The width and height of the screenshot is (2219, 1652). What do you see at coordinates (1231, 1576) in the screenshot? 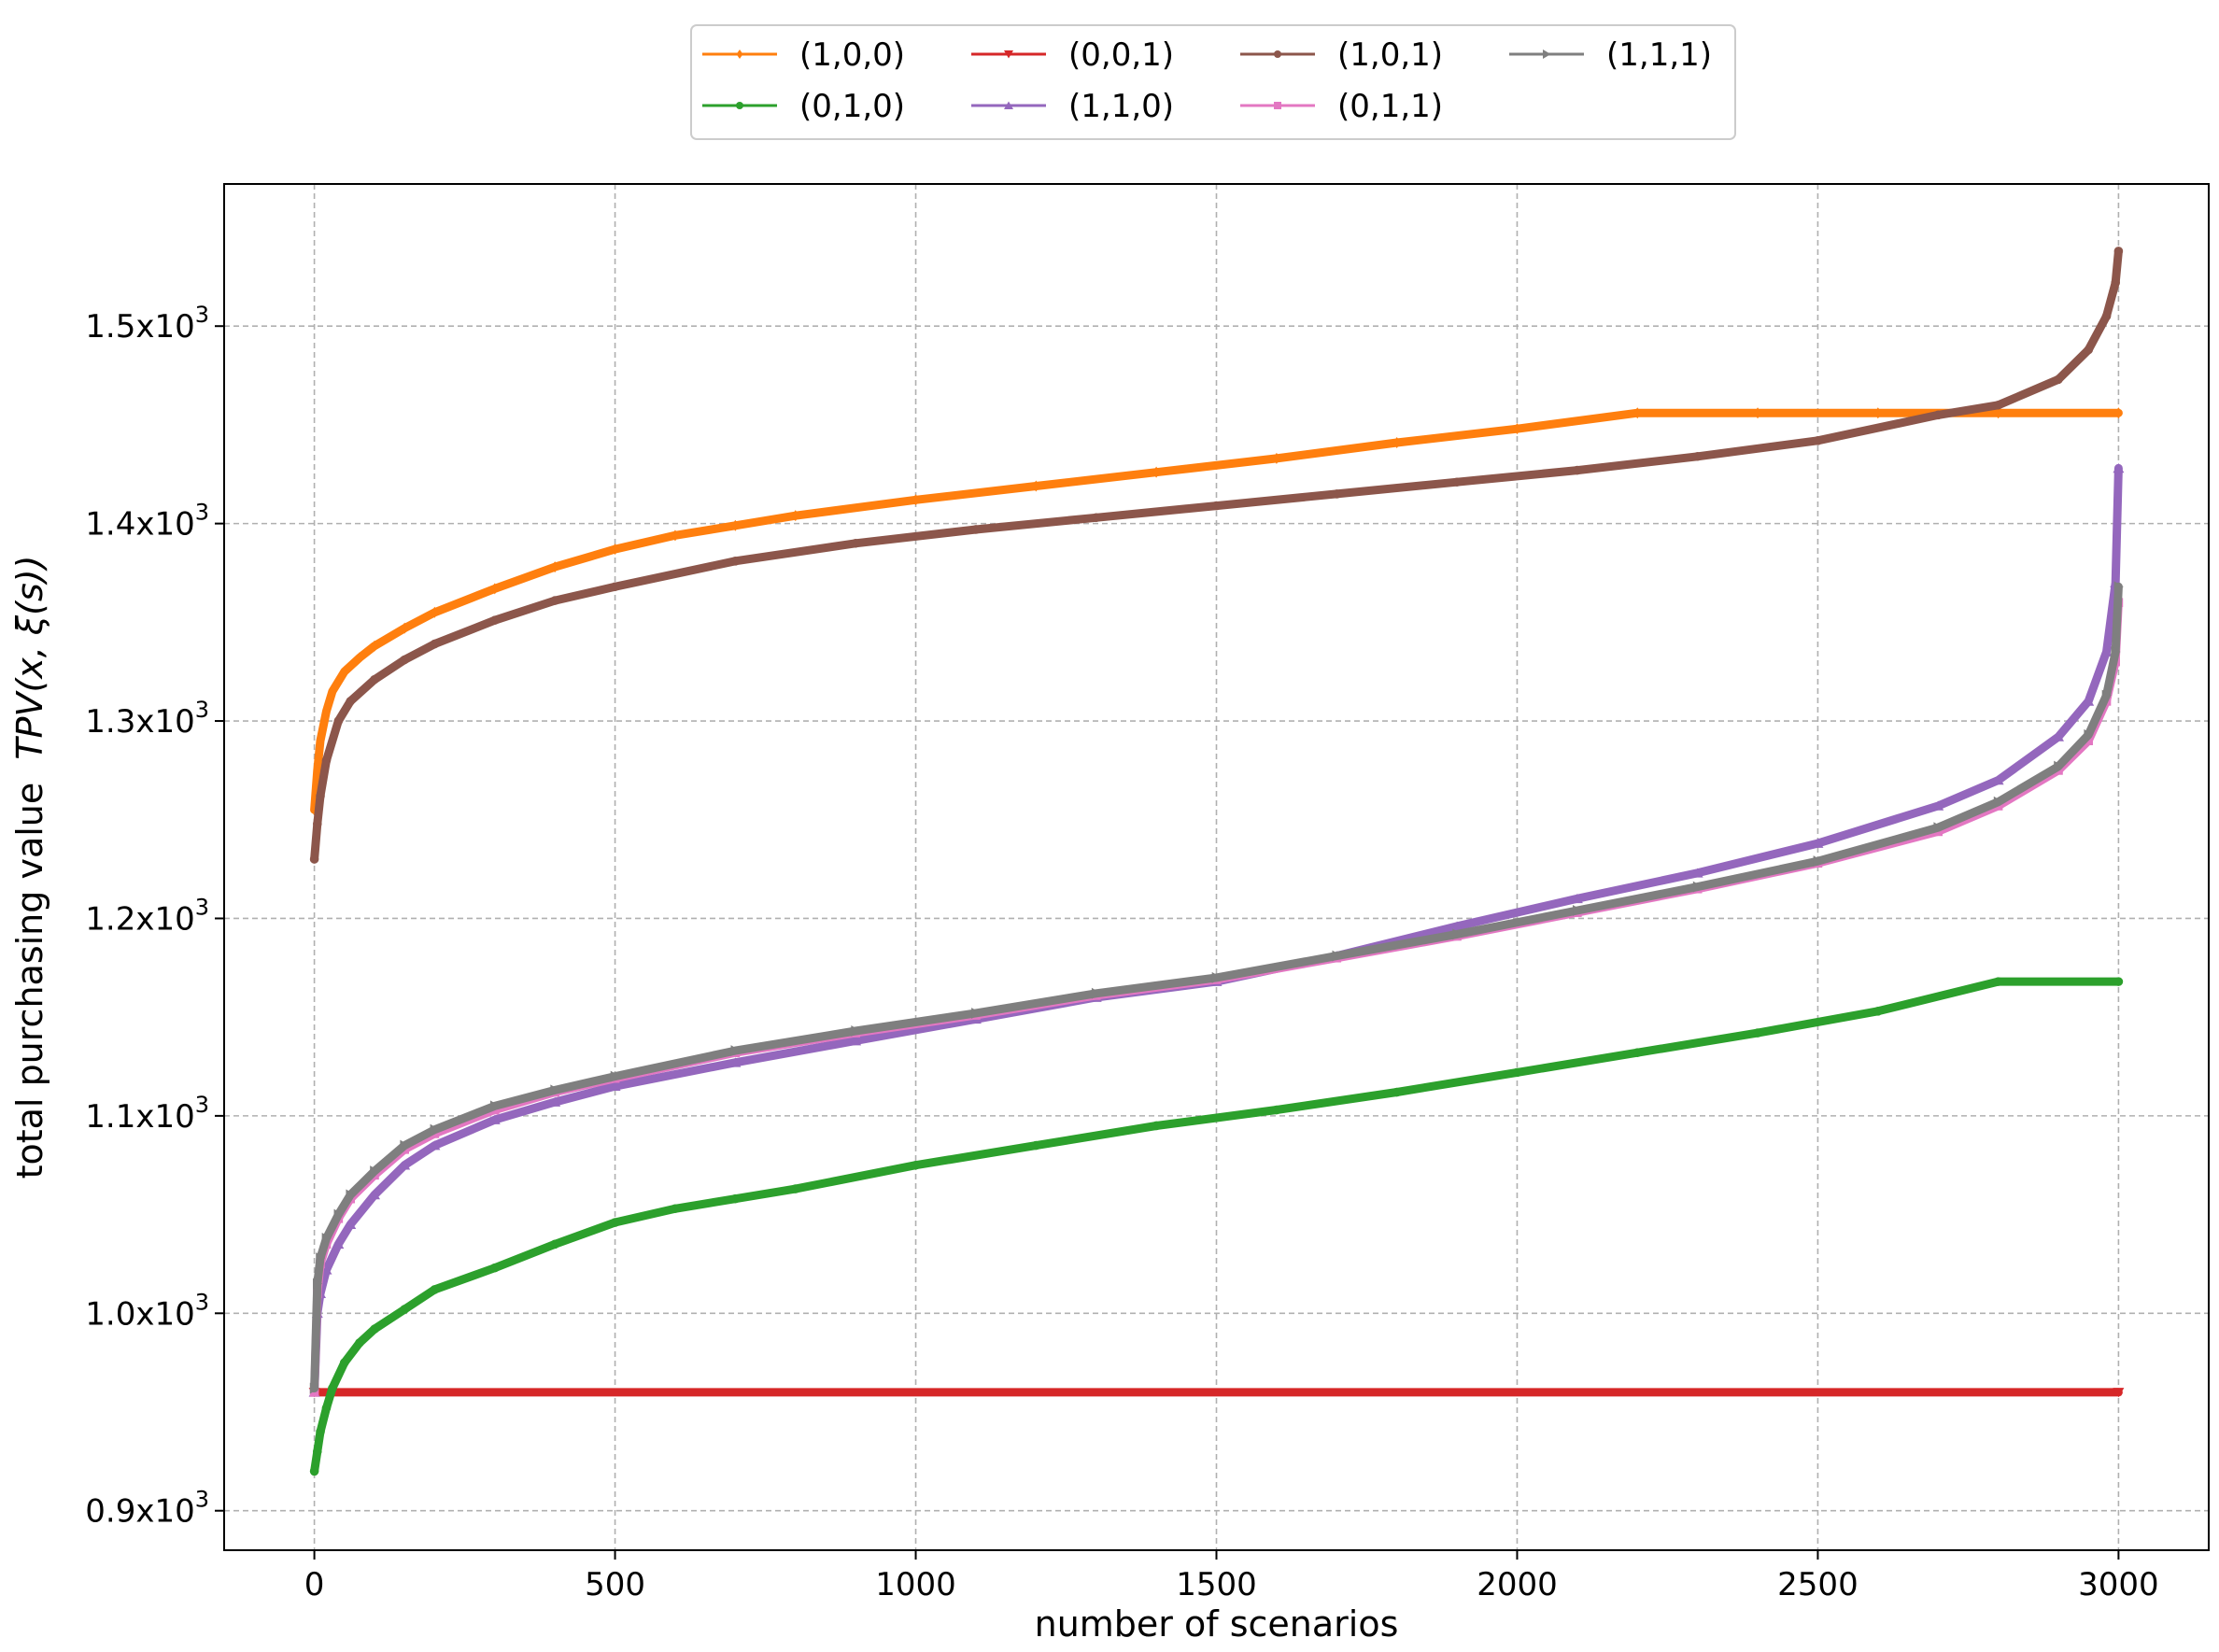
I see `x-axis: 0 500 1000 1500 2000 2500 3000` at bounding box center [1231, 1576].